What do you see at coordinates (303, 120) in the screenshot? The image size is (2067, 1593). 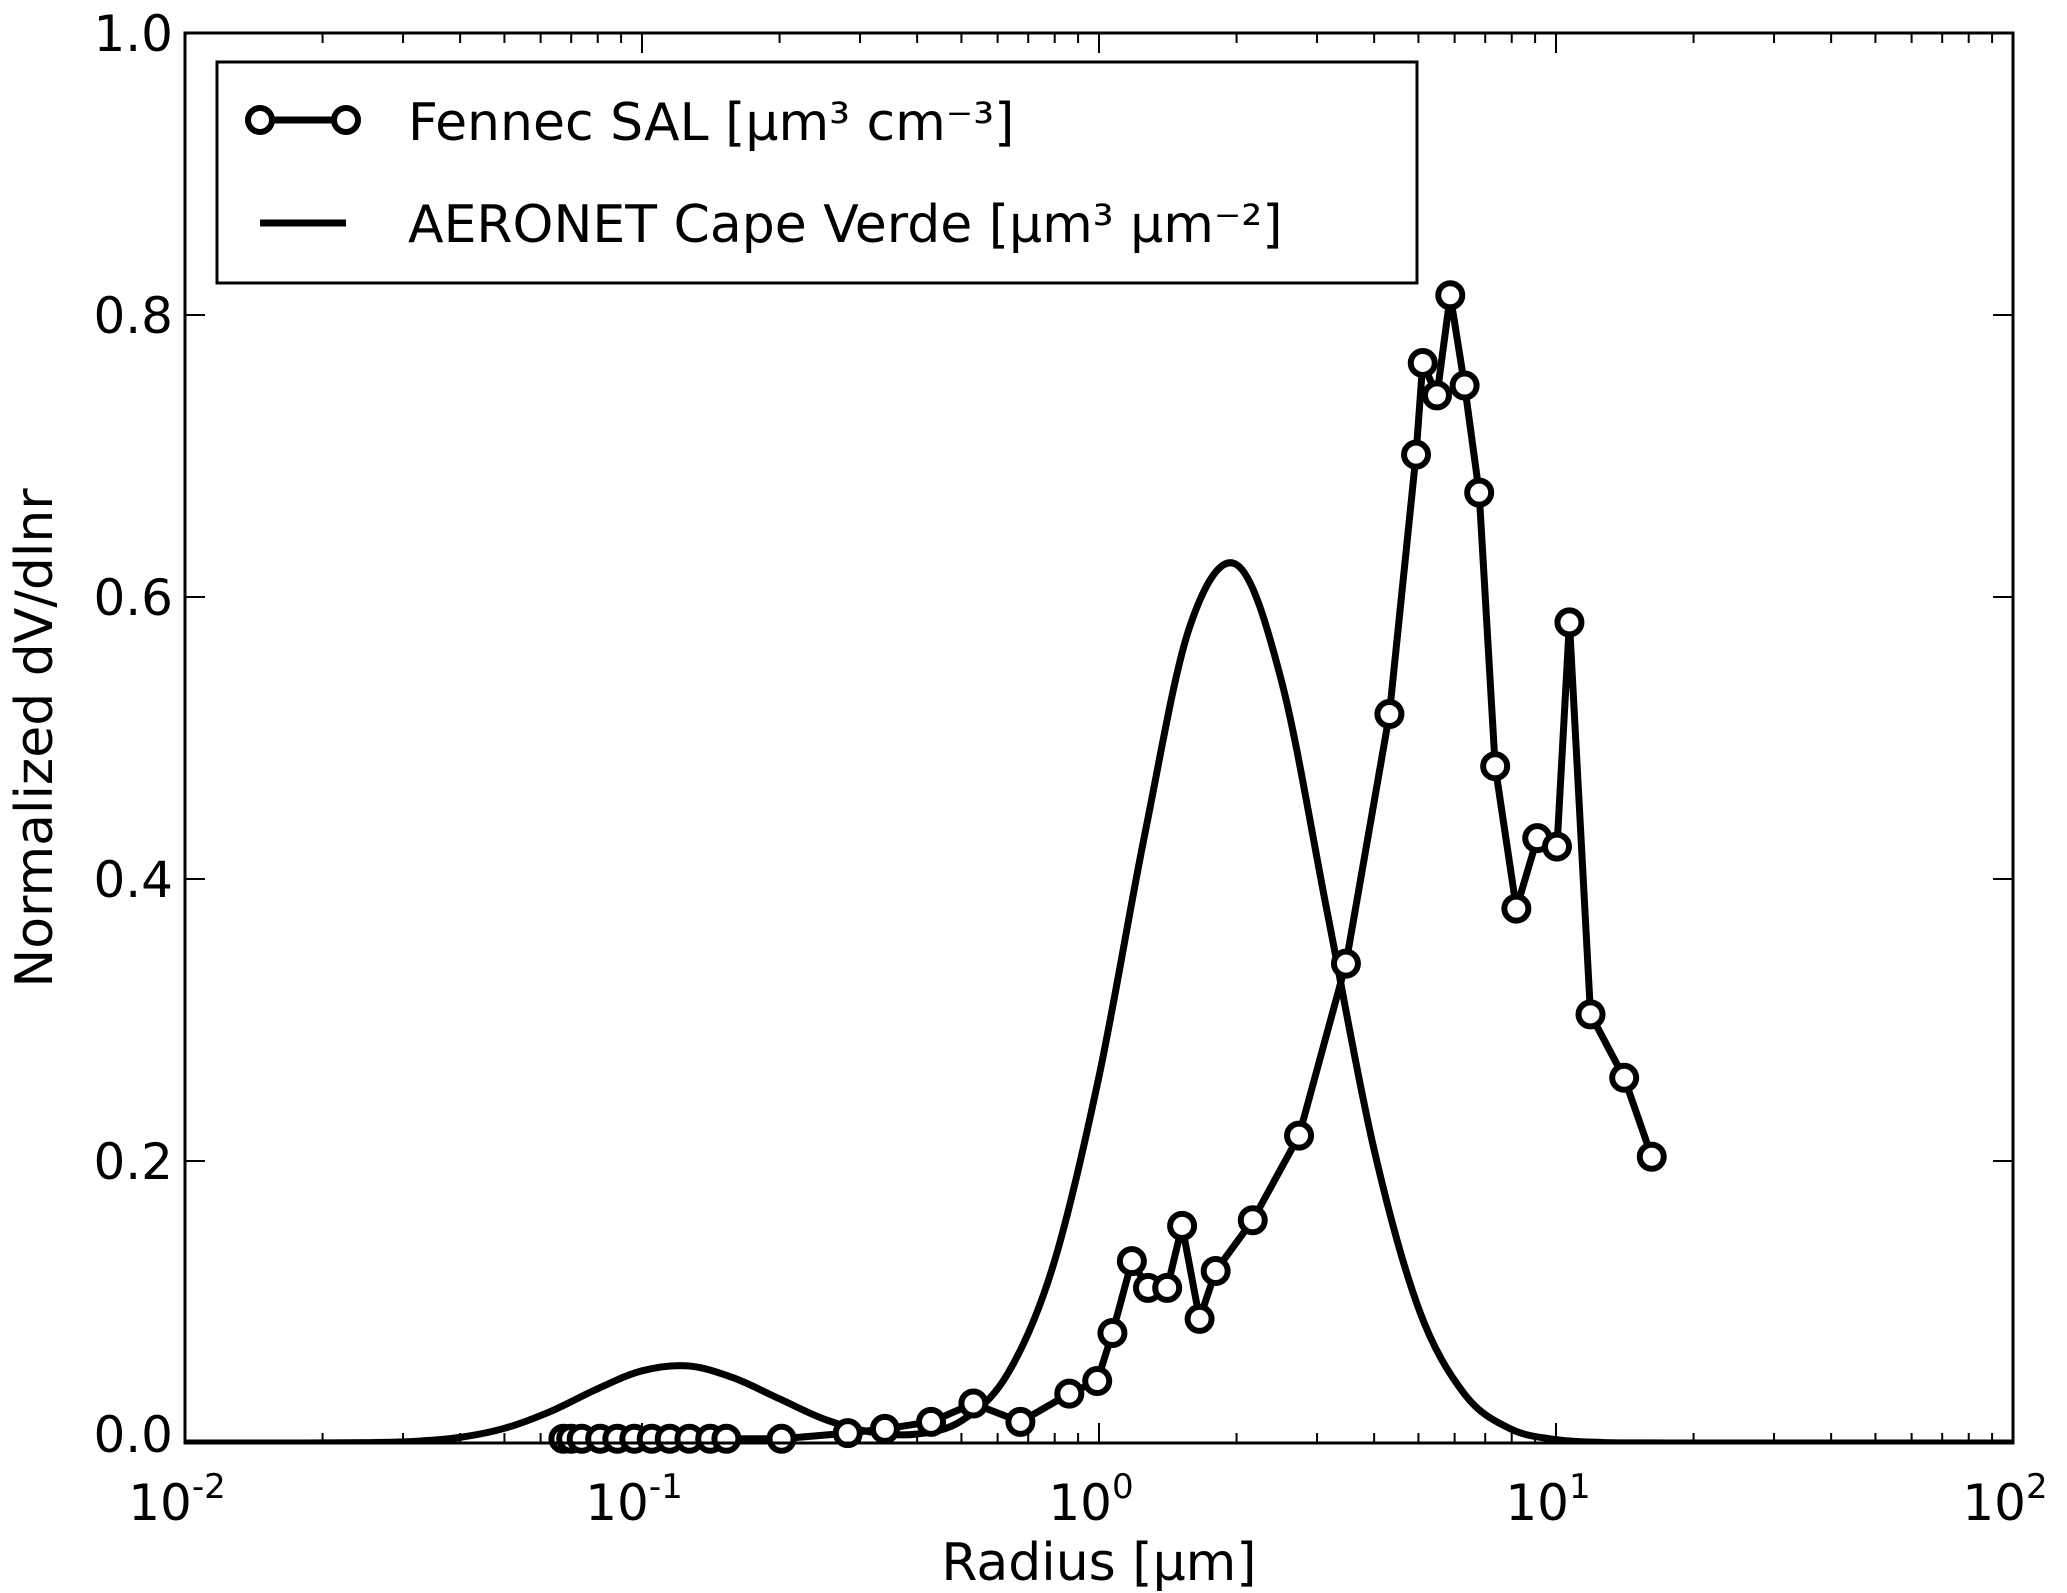 I see `legend-symbol-fennec` at bounding box center [303, 120].